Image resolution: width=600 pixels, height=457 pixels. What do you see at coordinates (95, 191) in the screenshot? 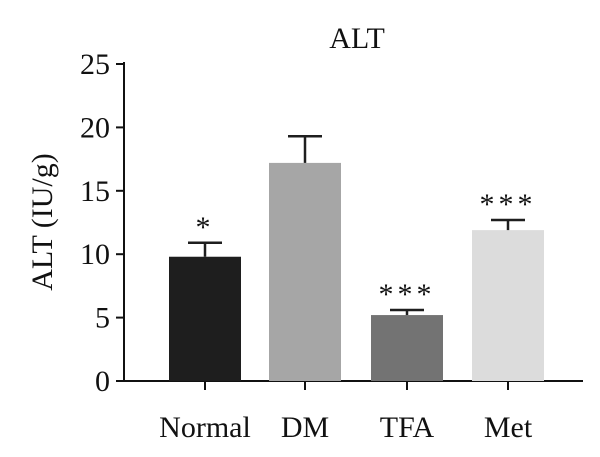
I see `y-tick-label: 15` at bounding box center [95, 191].